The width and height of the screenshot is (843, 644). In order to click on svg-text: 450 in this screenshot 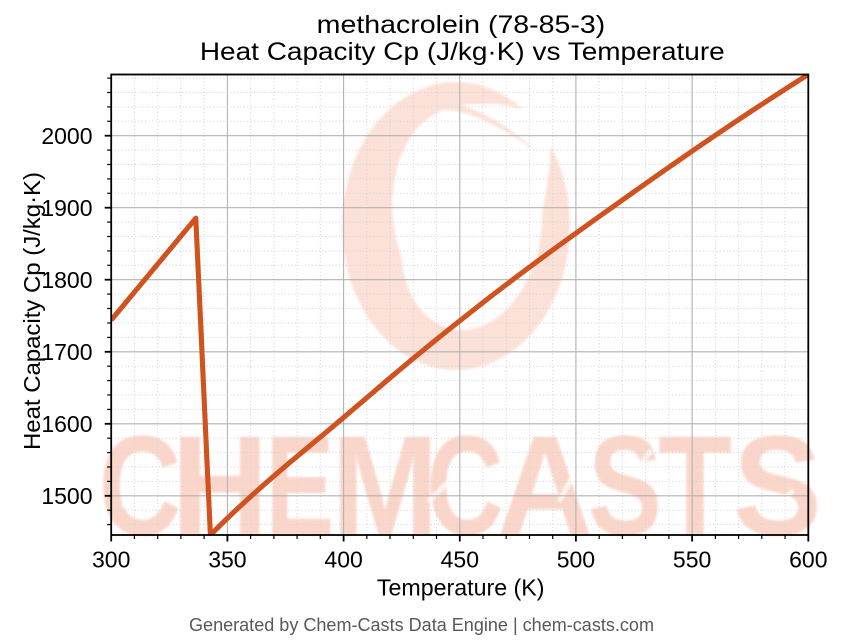, I will do `click(460, 560)`.